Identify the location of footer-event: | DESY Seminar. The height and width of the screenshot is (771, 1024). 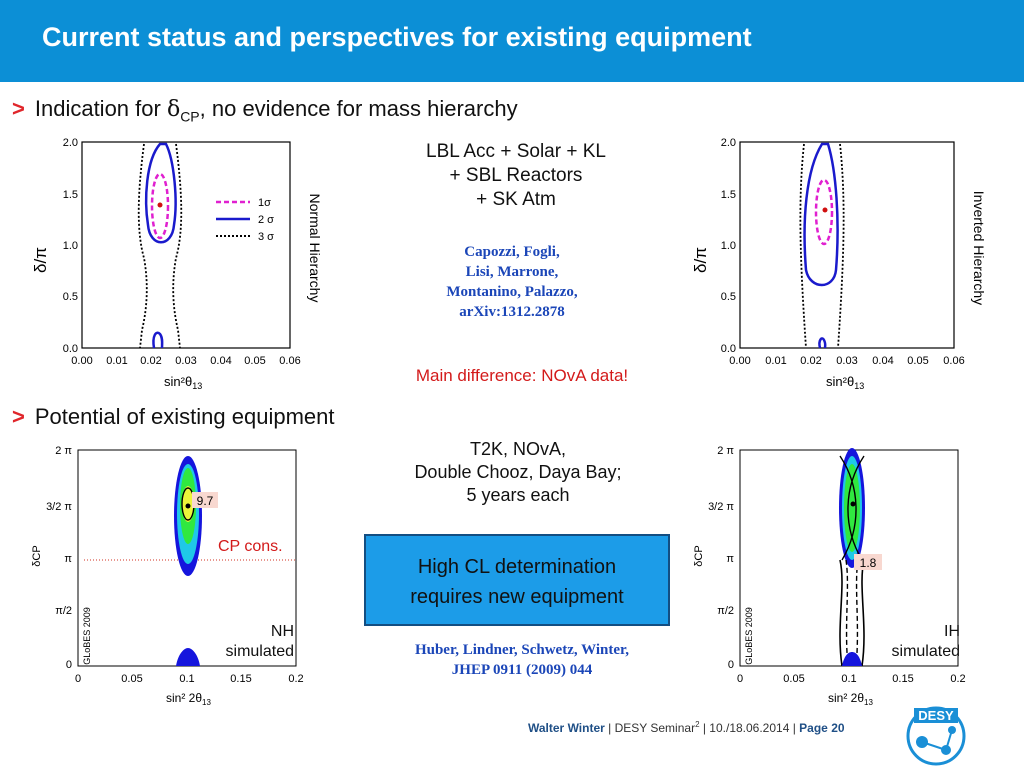
(650, 728).